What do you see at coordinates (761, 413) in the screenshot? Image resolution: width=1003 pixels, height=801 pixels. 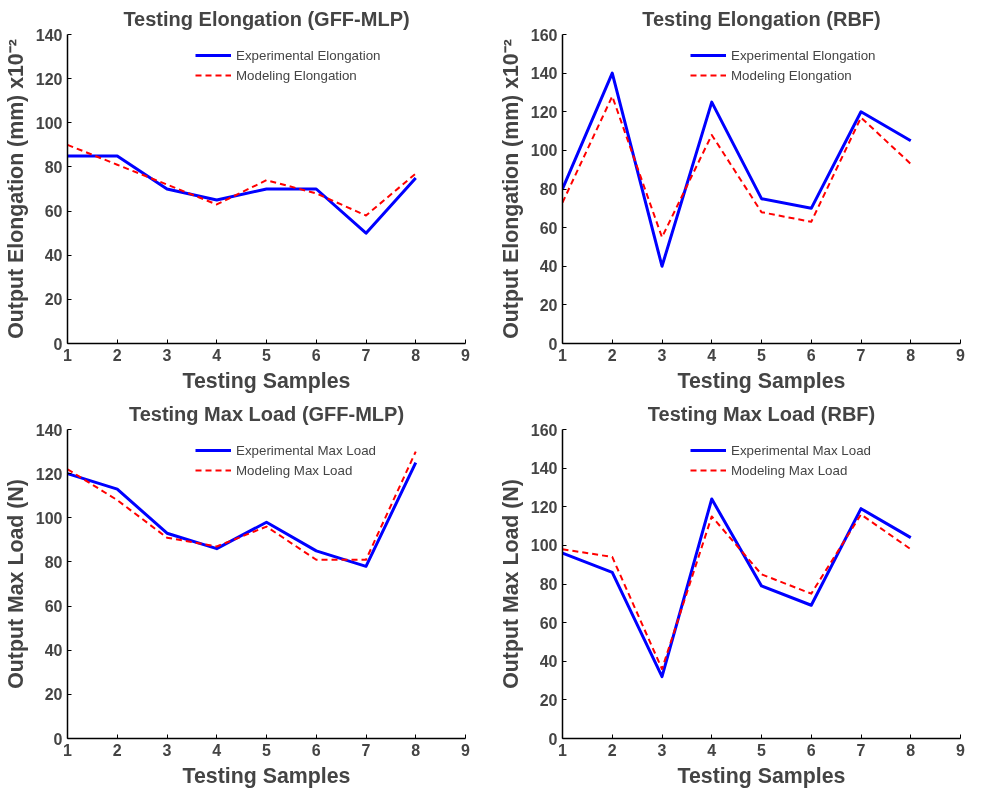 I see `chart-title: Testing Max Load (RBF)` at bounding box center [761, 413].